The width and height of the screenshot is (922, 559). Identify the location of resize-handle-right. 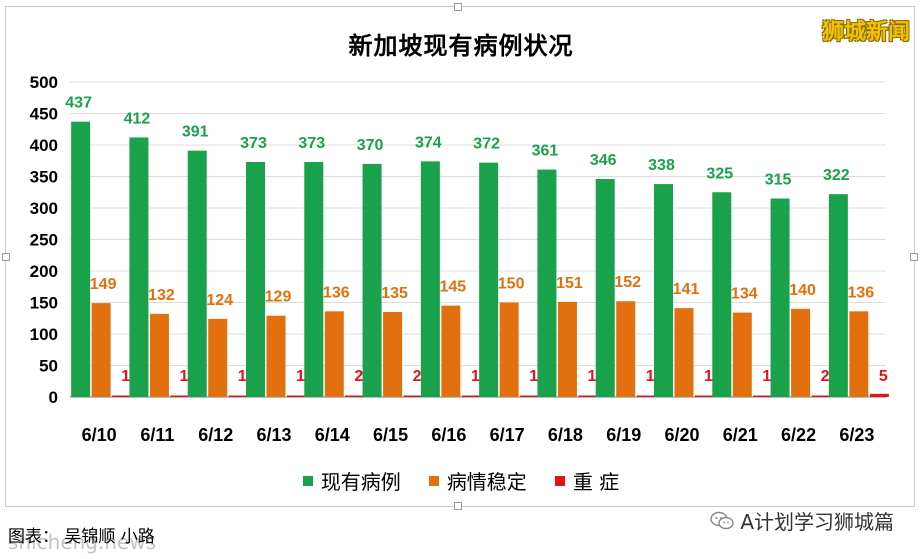
(914, 257).